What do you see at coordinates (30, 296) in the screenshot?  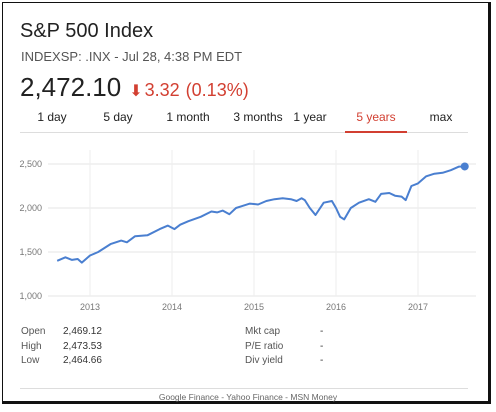 I see `y-tick-label: 1,000` at bounding box center [30, 296].